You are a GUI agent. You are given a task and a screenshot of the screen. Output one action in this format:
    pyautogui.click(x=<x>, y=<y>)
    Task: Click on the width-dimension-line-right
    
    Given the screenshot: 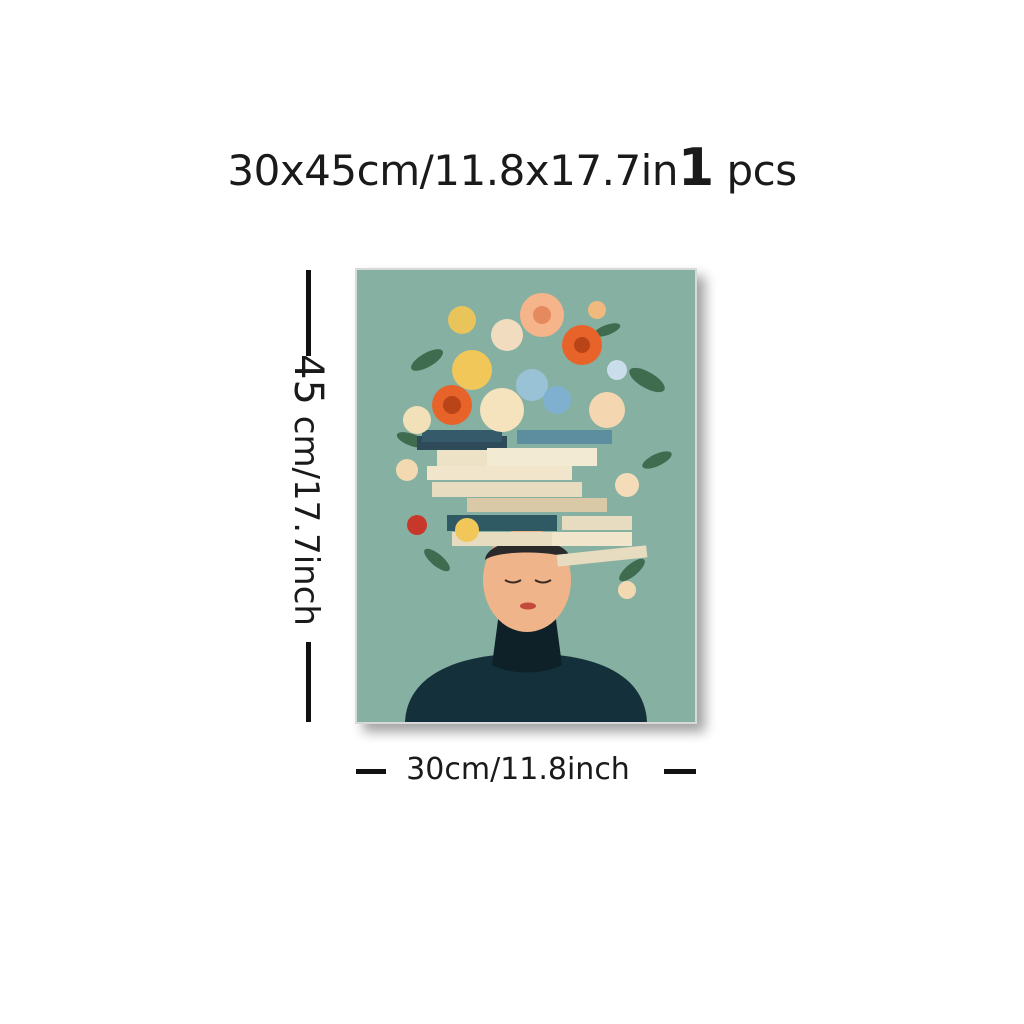 What is the action you would take?
    pyautogui.click(x=680, y=771)
    